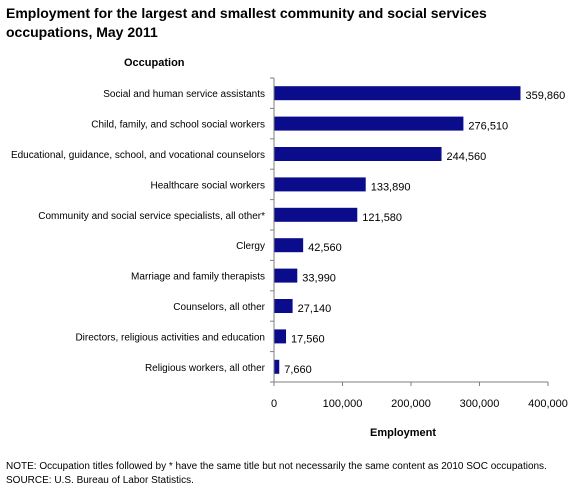 The width and height of the screenshot is (580, 498). I want to click on x-tick-label: 300,000, so click(480, 404).